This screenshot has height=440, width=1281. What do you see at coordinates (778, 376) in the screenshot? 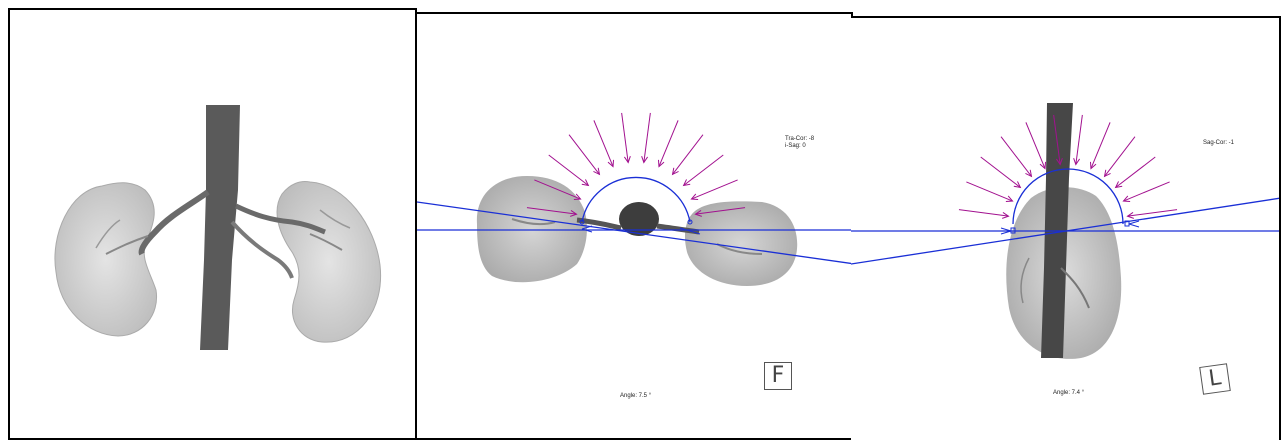
I see `orientation-cube-icon: F` at bounding box center [778, 376].